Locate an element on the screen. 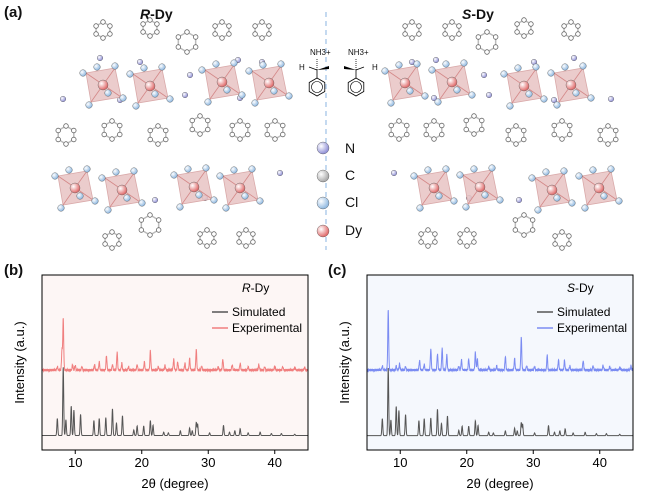 This screenshot has width=650, height=495. sample-annotation: S-Dy is located at coordinates (580, 288).